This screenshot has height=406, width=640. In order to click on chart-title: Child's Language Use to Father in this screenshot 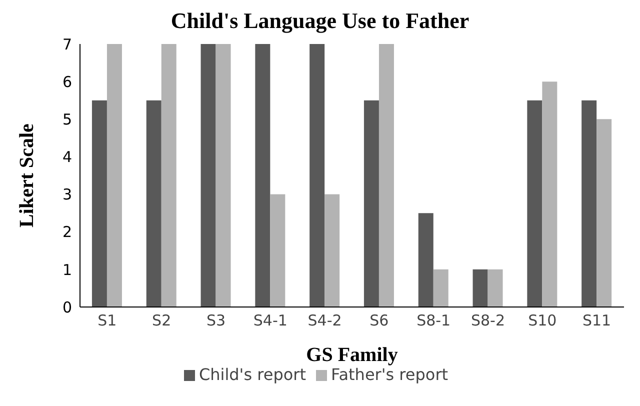, I will do `click(320, 21)`.